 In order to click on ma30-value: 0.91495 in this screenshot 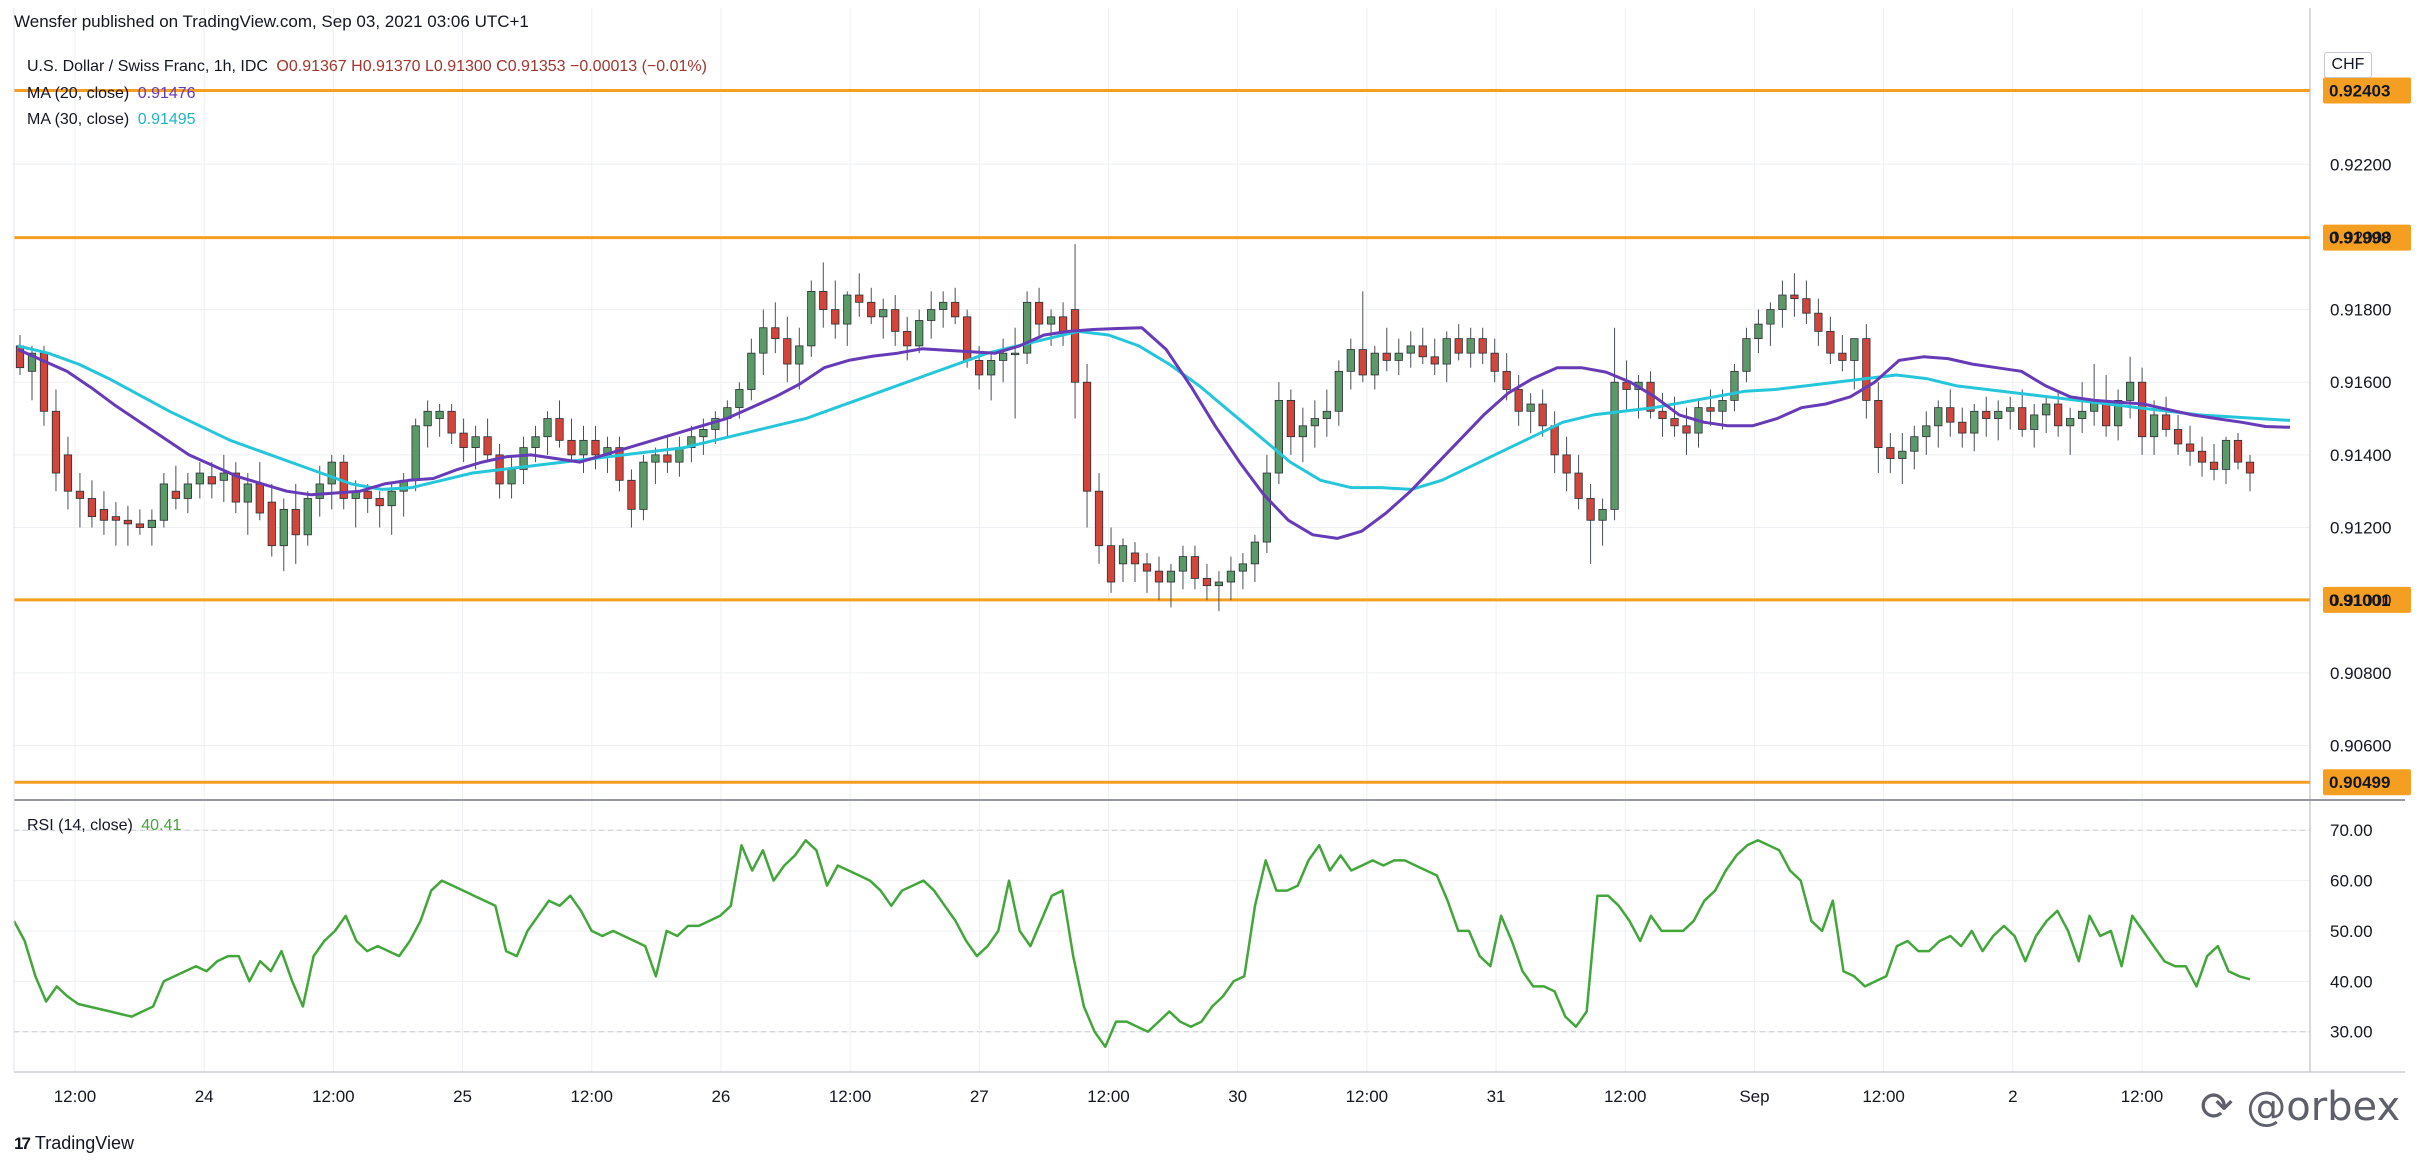, I will do `click(166, 119)`.